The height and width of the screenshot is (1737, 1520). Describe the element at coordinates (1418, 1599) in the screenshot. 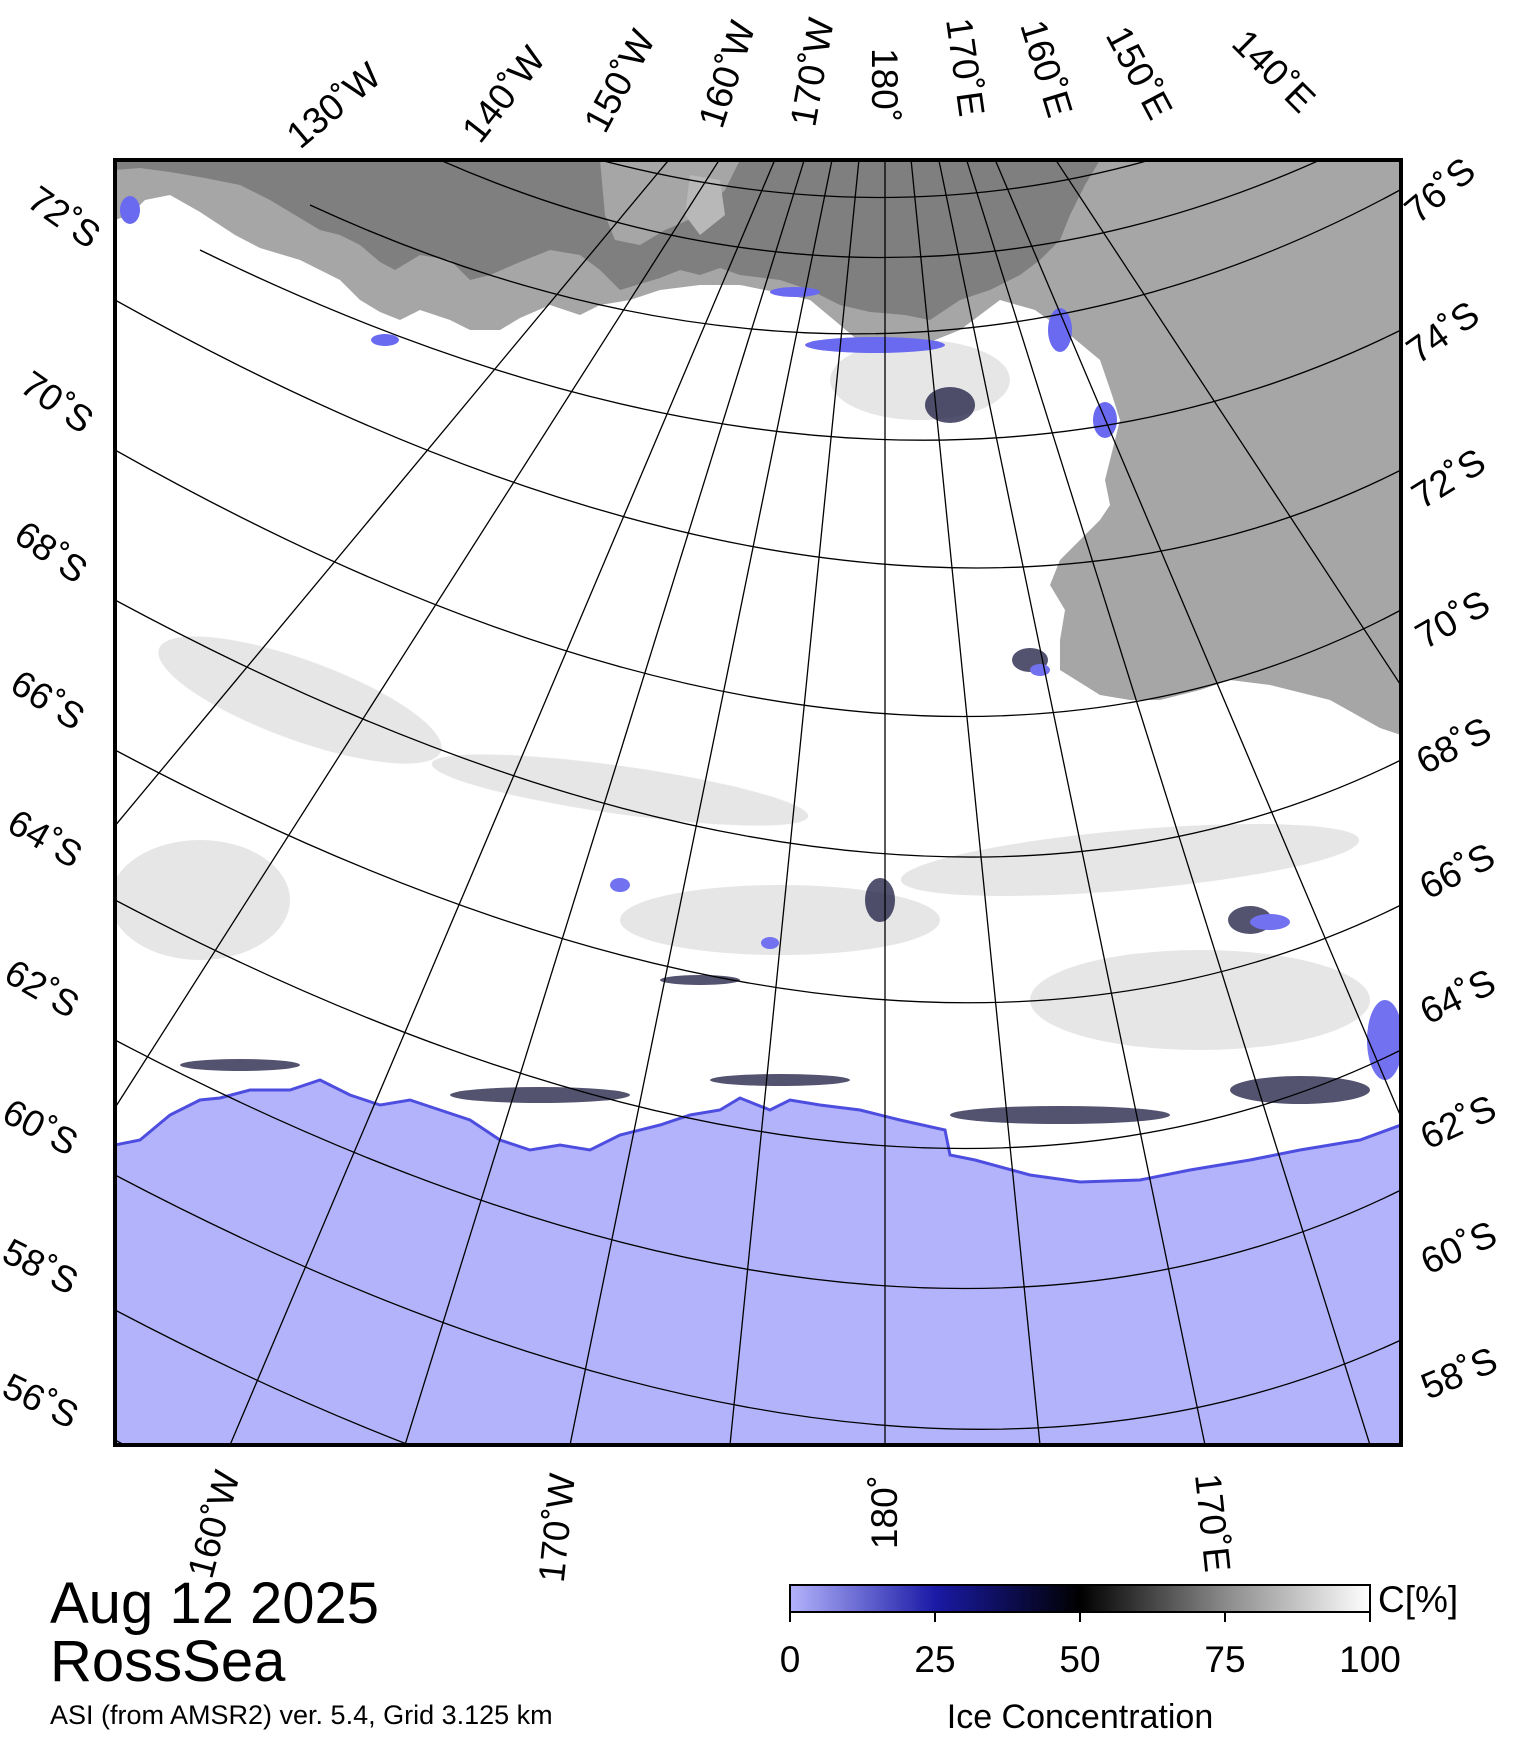

I see `colorbar-unit: C[%]` at that location.